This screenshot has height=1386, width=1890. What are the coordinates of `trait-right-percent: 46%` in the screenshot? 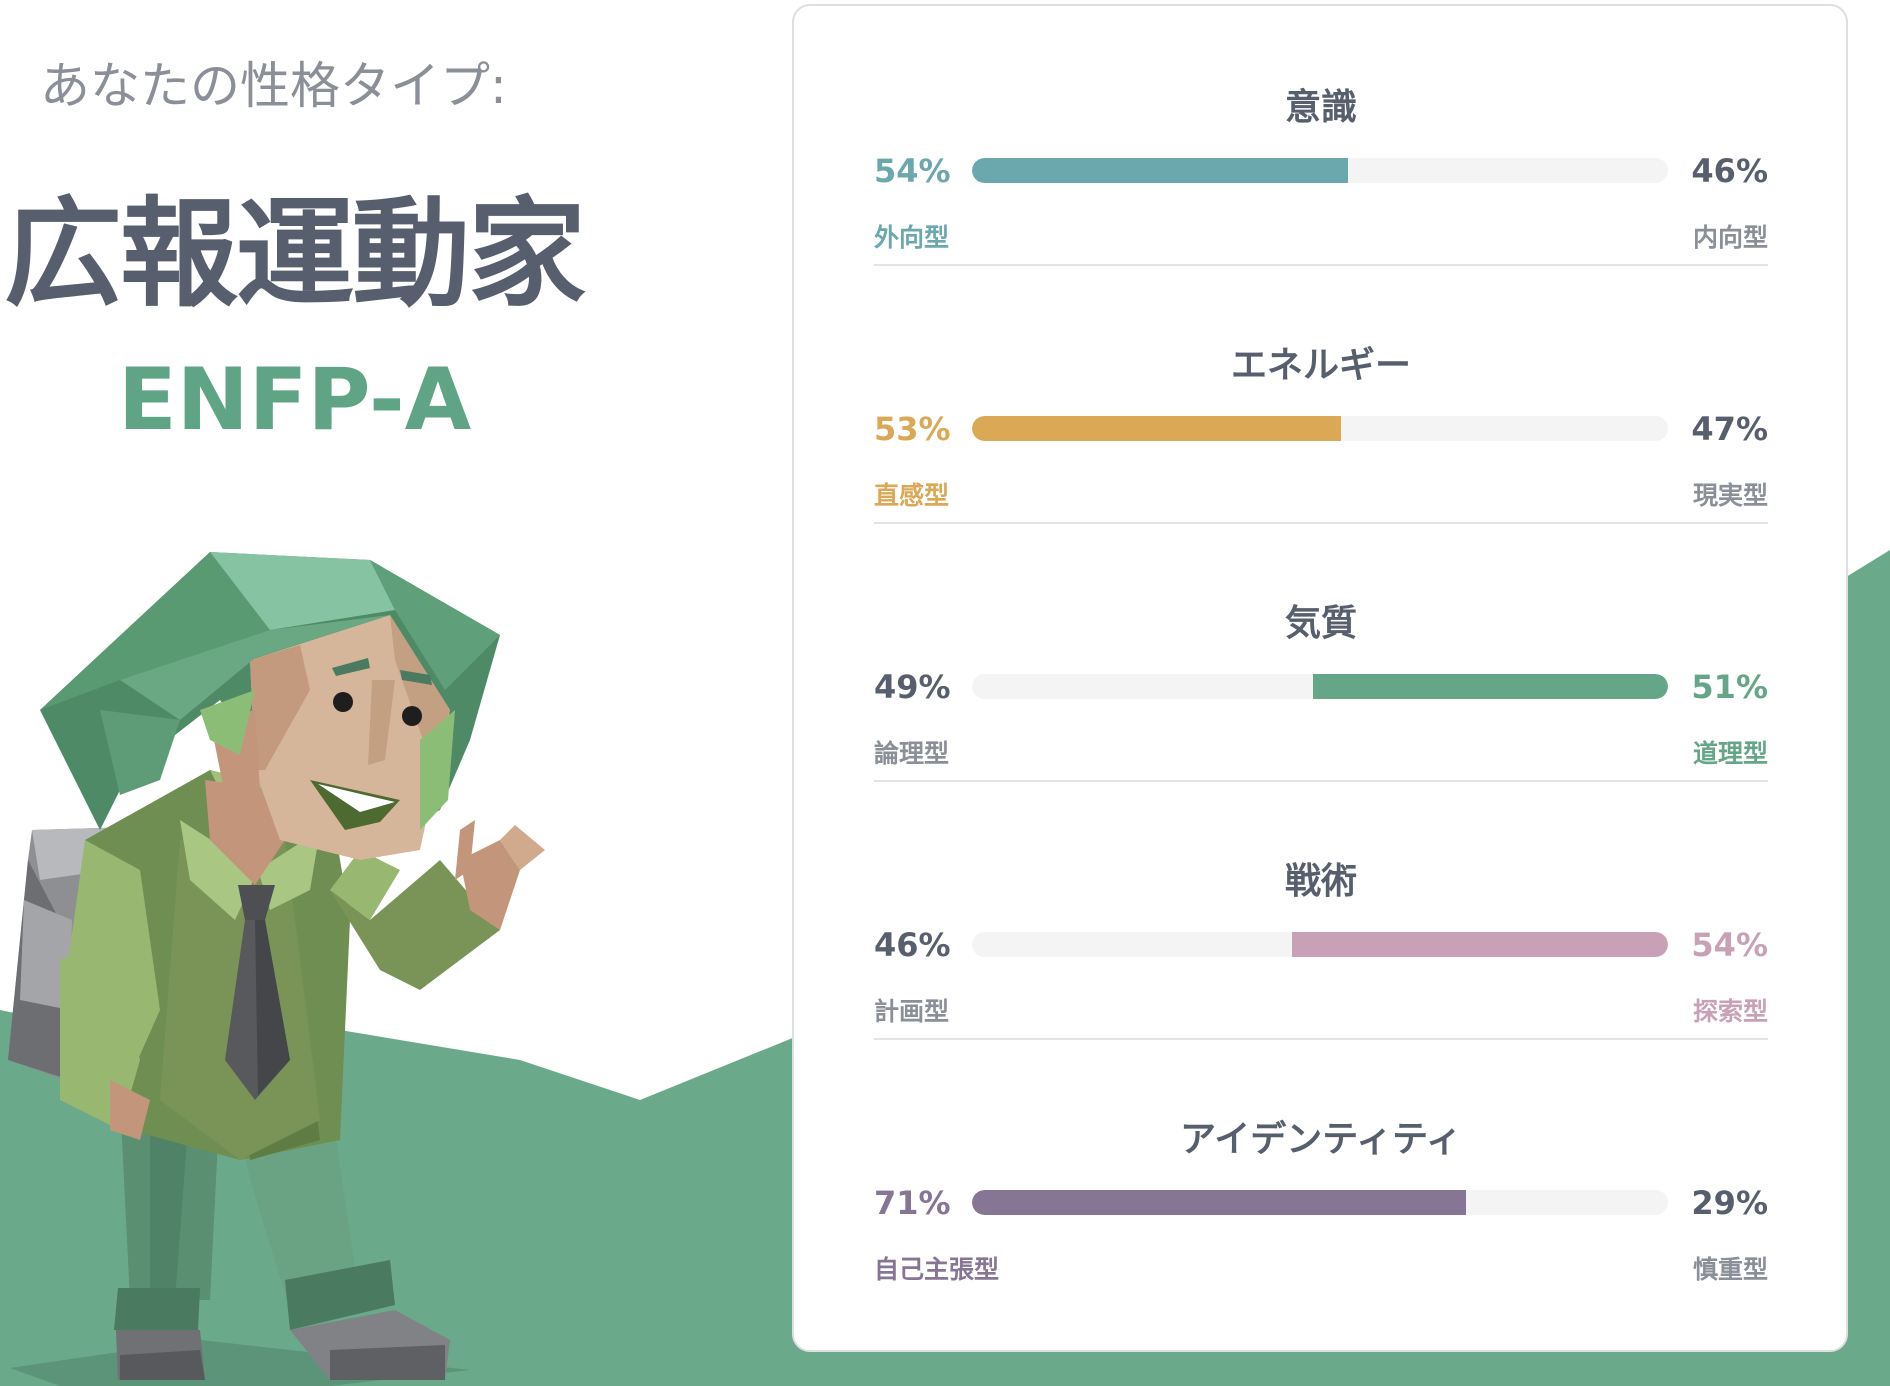 It's located at (1729, 171).